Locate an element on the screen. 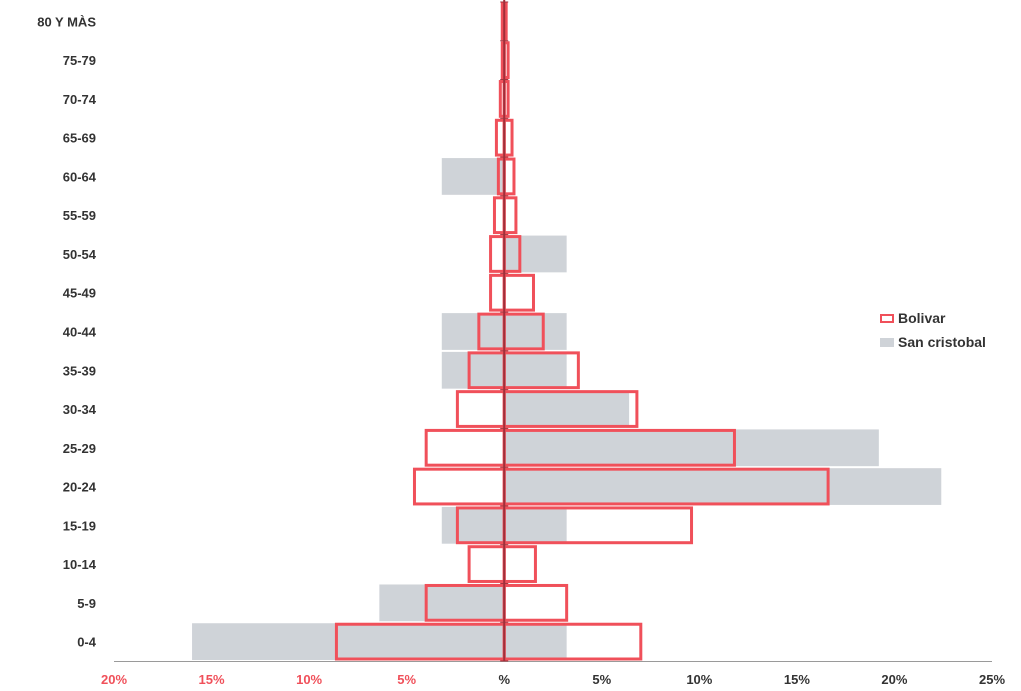 The height and width of the screenshot is (691, 1021). x-tick-label-pos20: 20% is located at coordinates (894, 679).